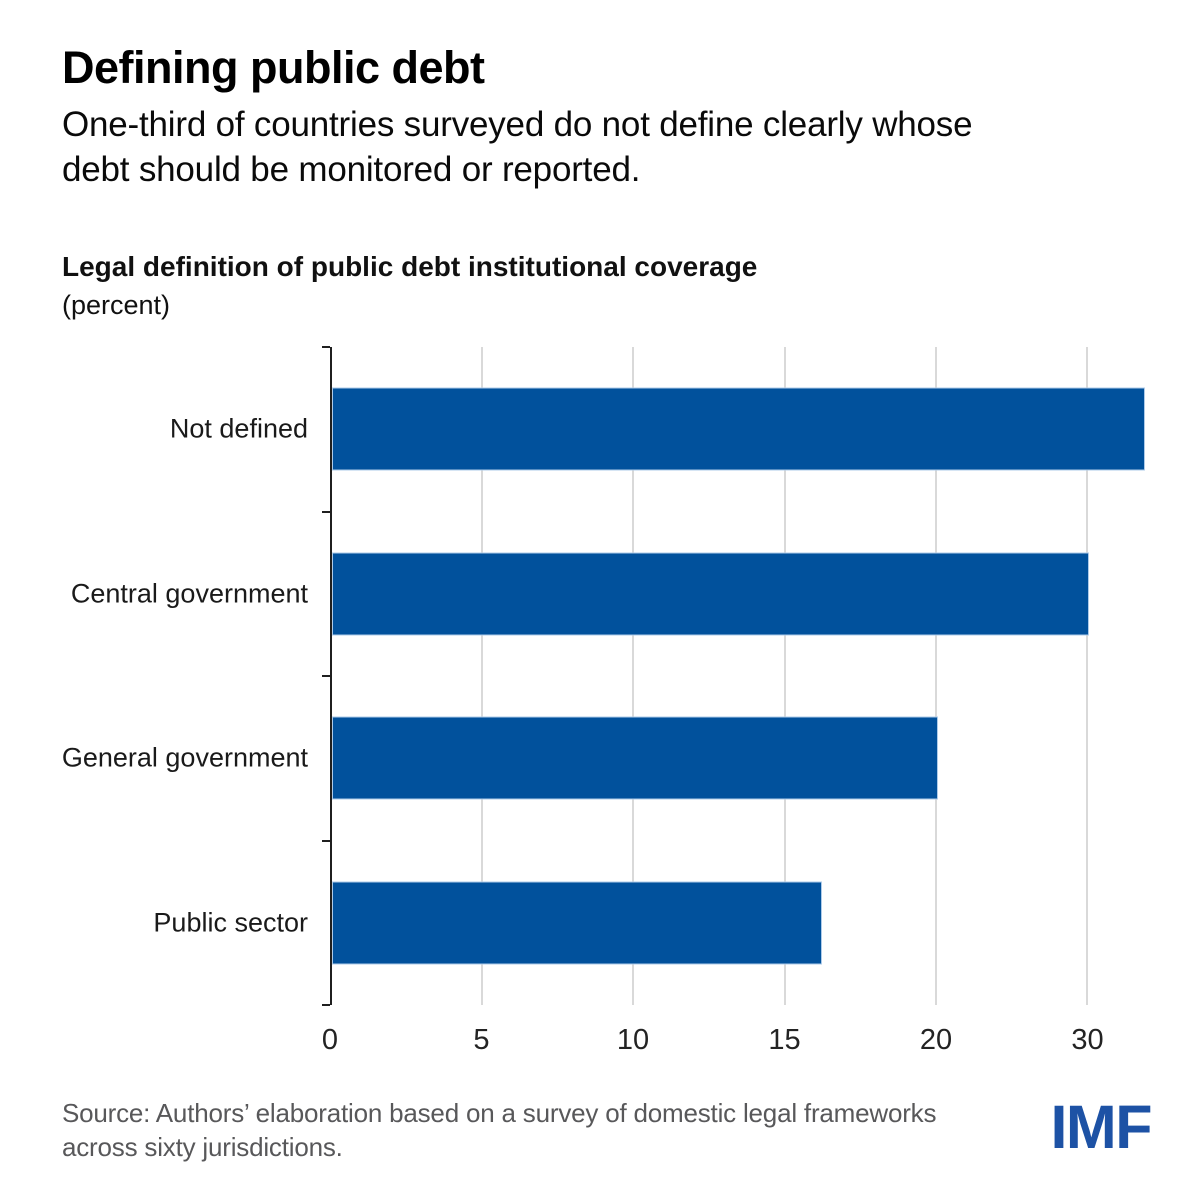 The image size is (1200, 1200). What do you see at coordinates (1087, 1040) in the screenshot?
I see `x-tick-label-30: 30` at bounding box center [1087, 1040].